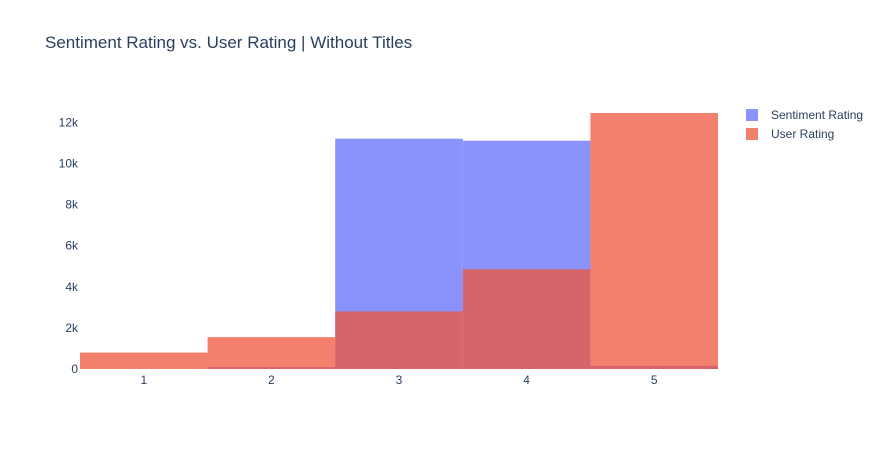  I want to click on y-tick-label: 4k, so click(72, 287).